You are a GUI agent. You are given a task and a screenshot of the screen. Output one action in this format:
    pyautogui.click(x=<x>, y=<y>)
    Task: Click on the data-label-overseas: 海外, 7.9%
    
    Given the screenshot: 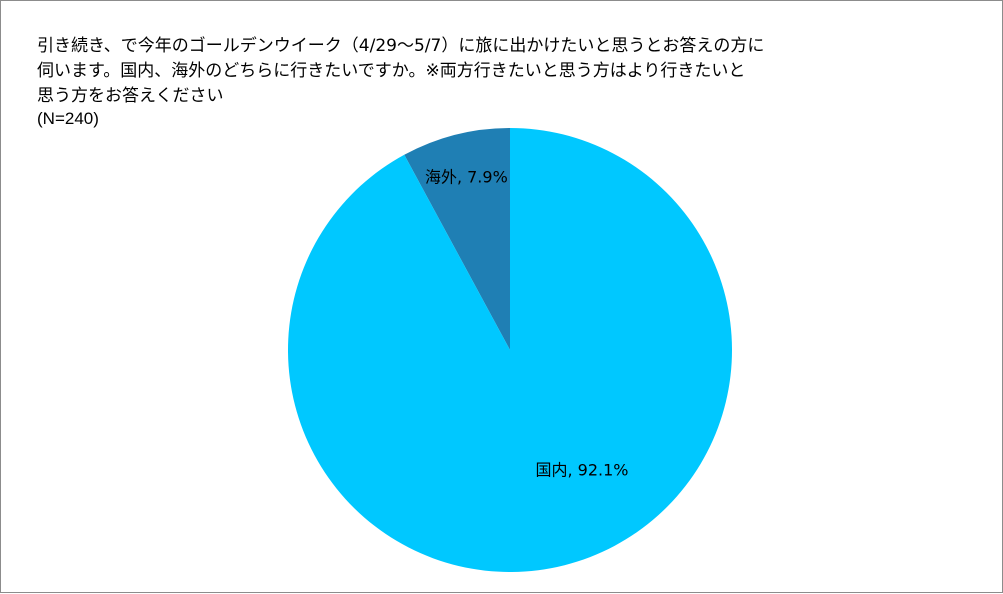 What is the action you would take?
    pyautogui.click(x=466, y=176)
    